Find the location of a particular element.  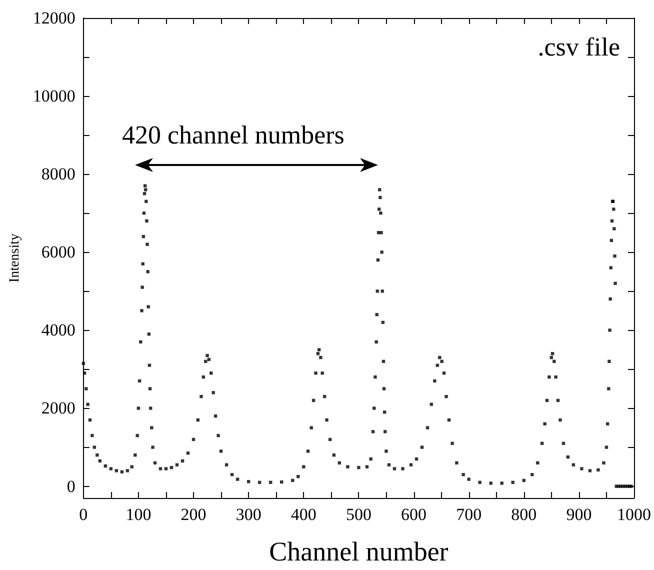

x-tick-label: 600 is located at coordinates (414, 514).